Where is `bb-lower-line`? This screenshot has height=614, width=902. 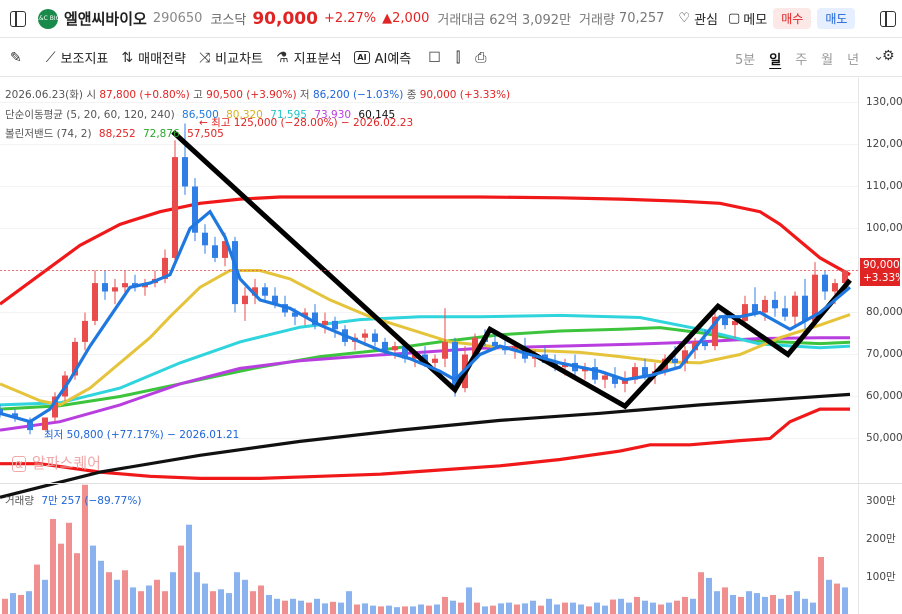
bb-lower-line is located at coordinates (425, 443).